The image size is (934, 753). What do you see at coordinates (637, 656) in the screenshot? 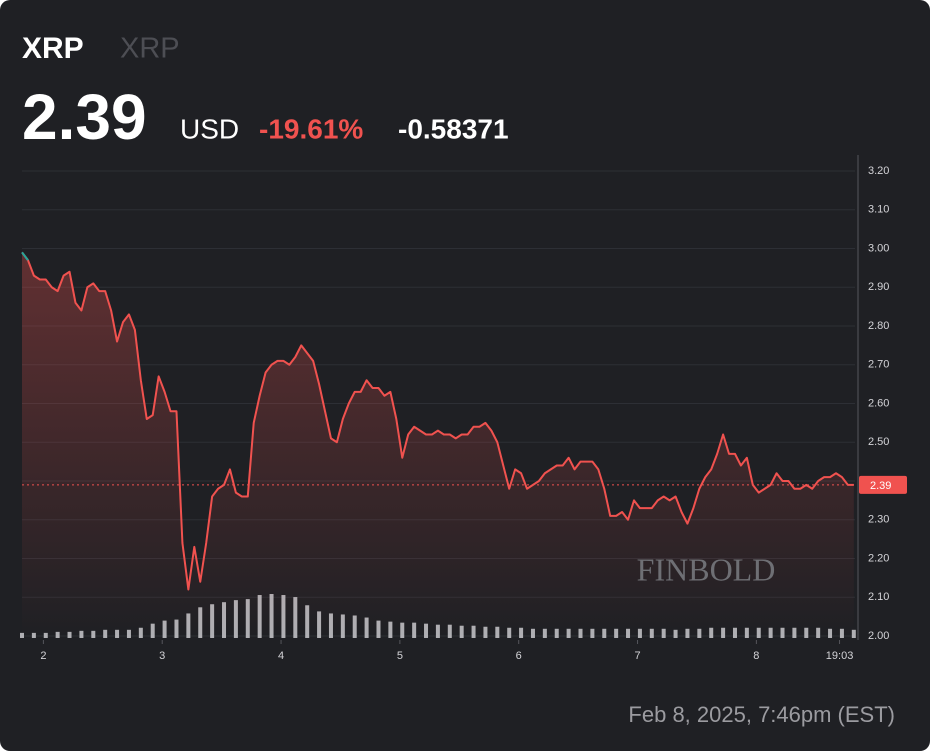
I see `x-tick-label: 7` at bounding box center [637, 656].